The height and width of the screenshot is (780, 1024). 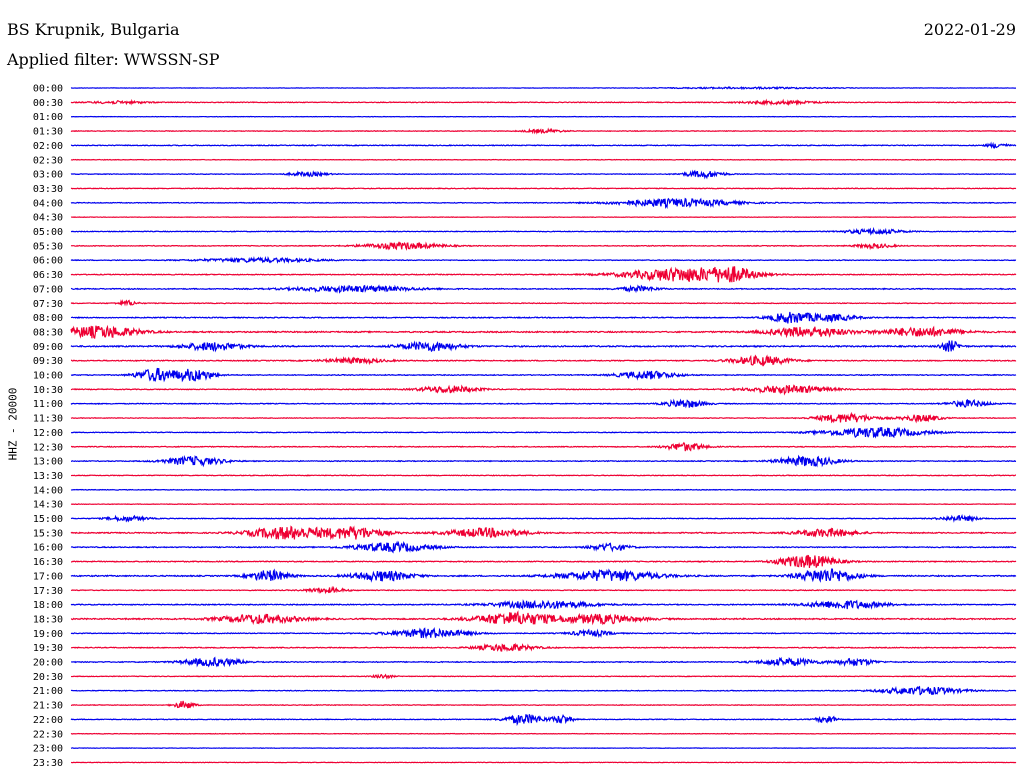 What do you see at coordinates (48, 619) in the screenshot?
I see `time-label: 18:30` at bounding box center [48, 619].